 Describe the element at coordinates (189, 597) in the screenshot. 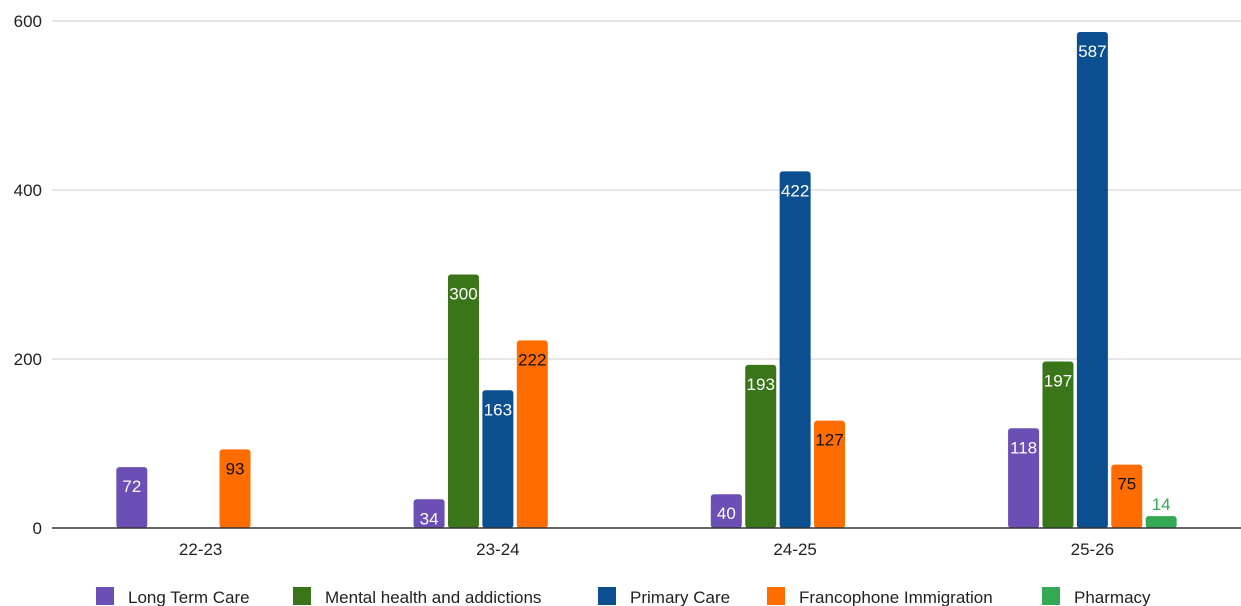

I see `legend-label: Long Term Care` at that location.